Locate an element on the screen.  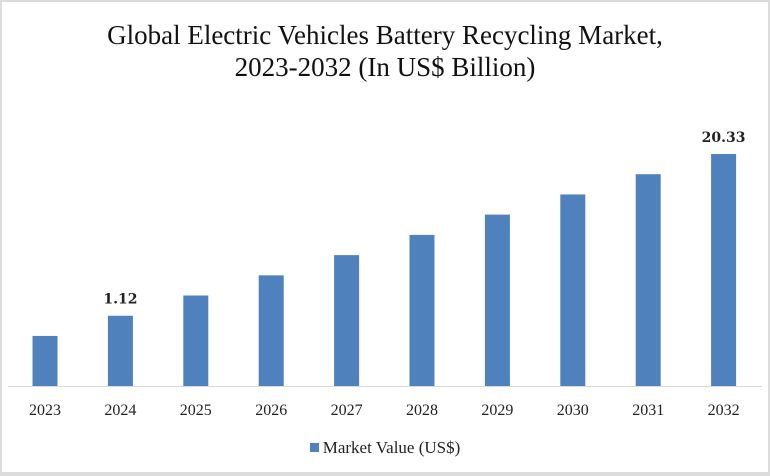
chart-subtitle: 2023-2032 (In US$ Billion) is located at coordinates (385, 67).